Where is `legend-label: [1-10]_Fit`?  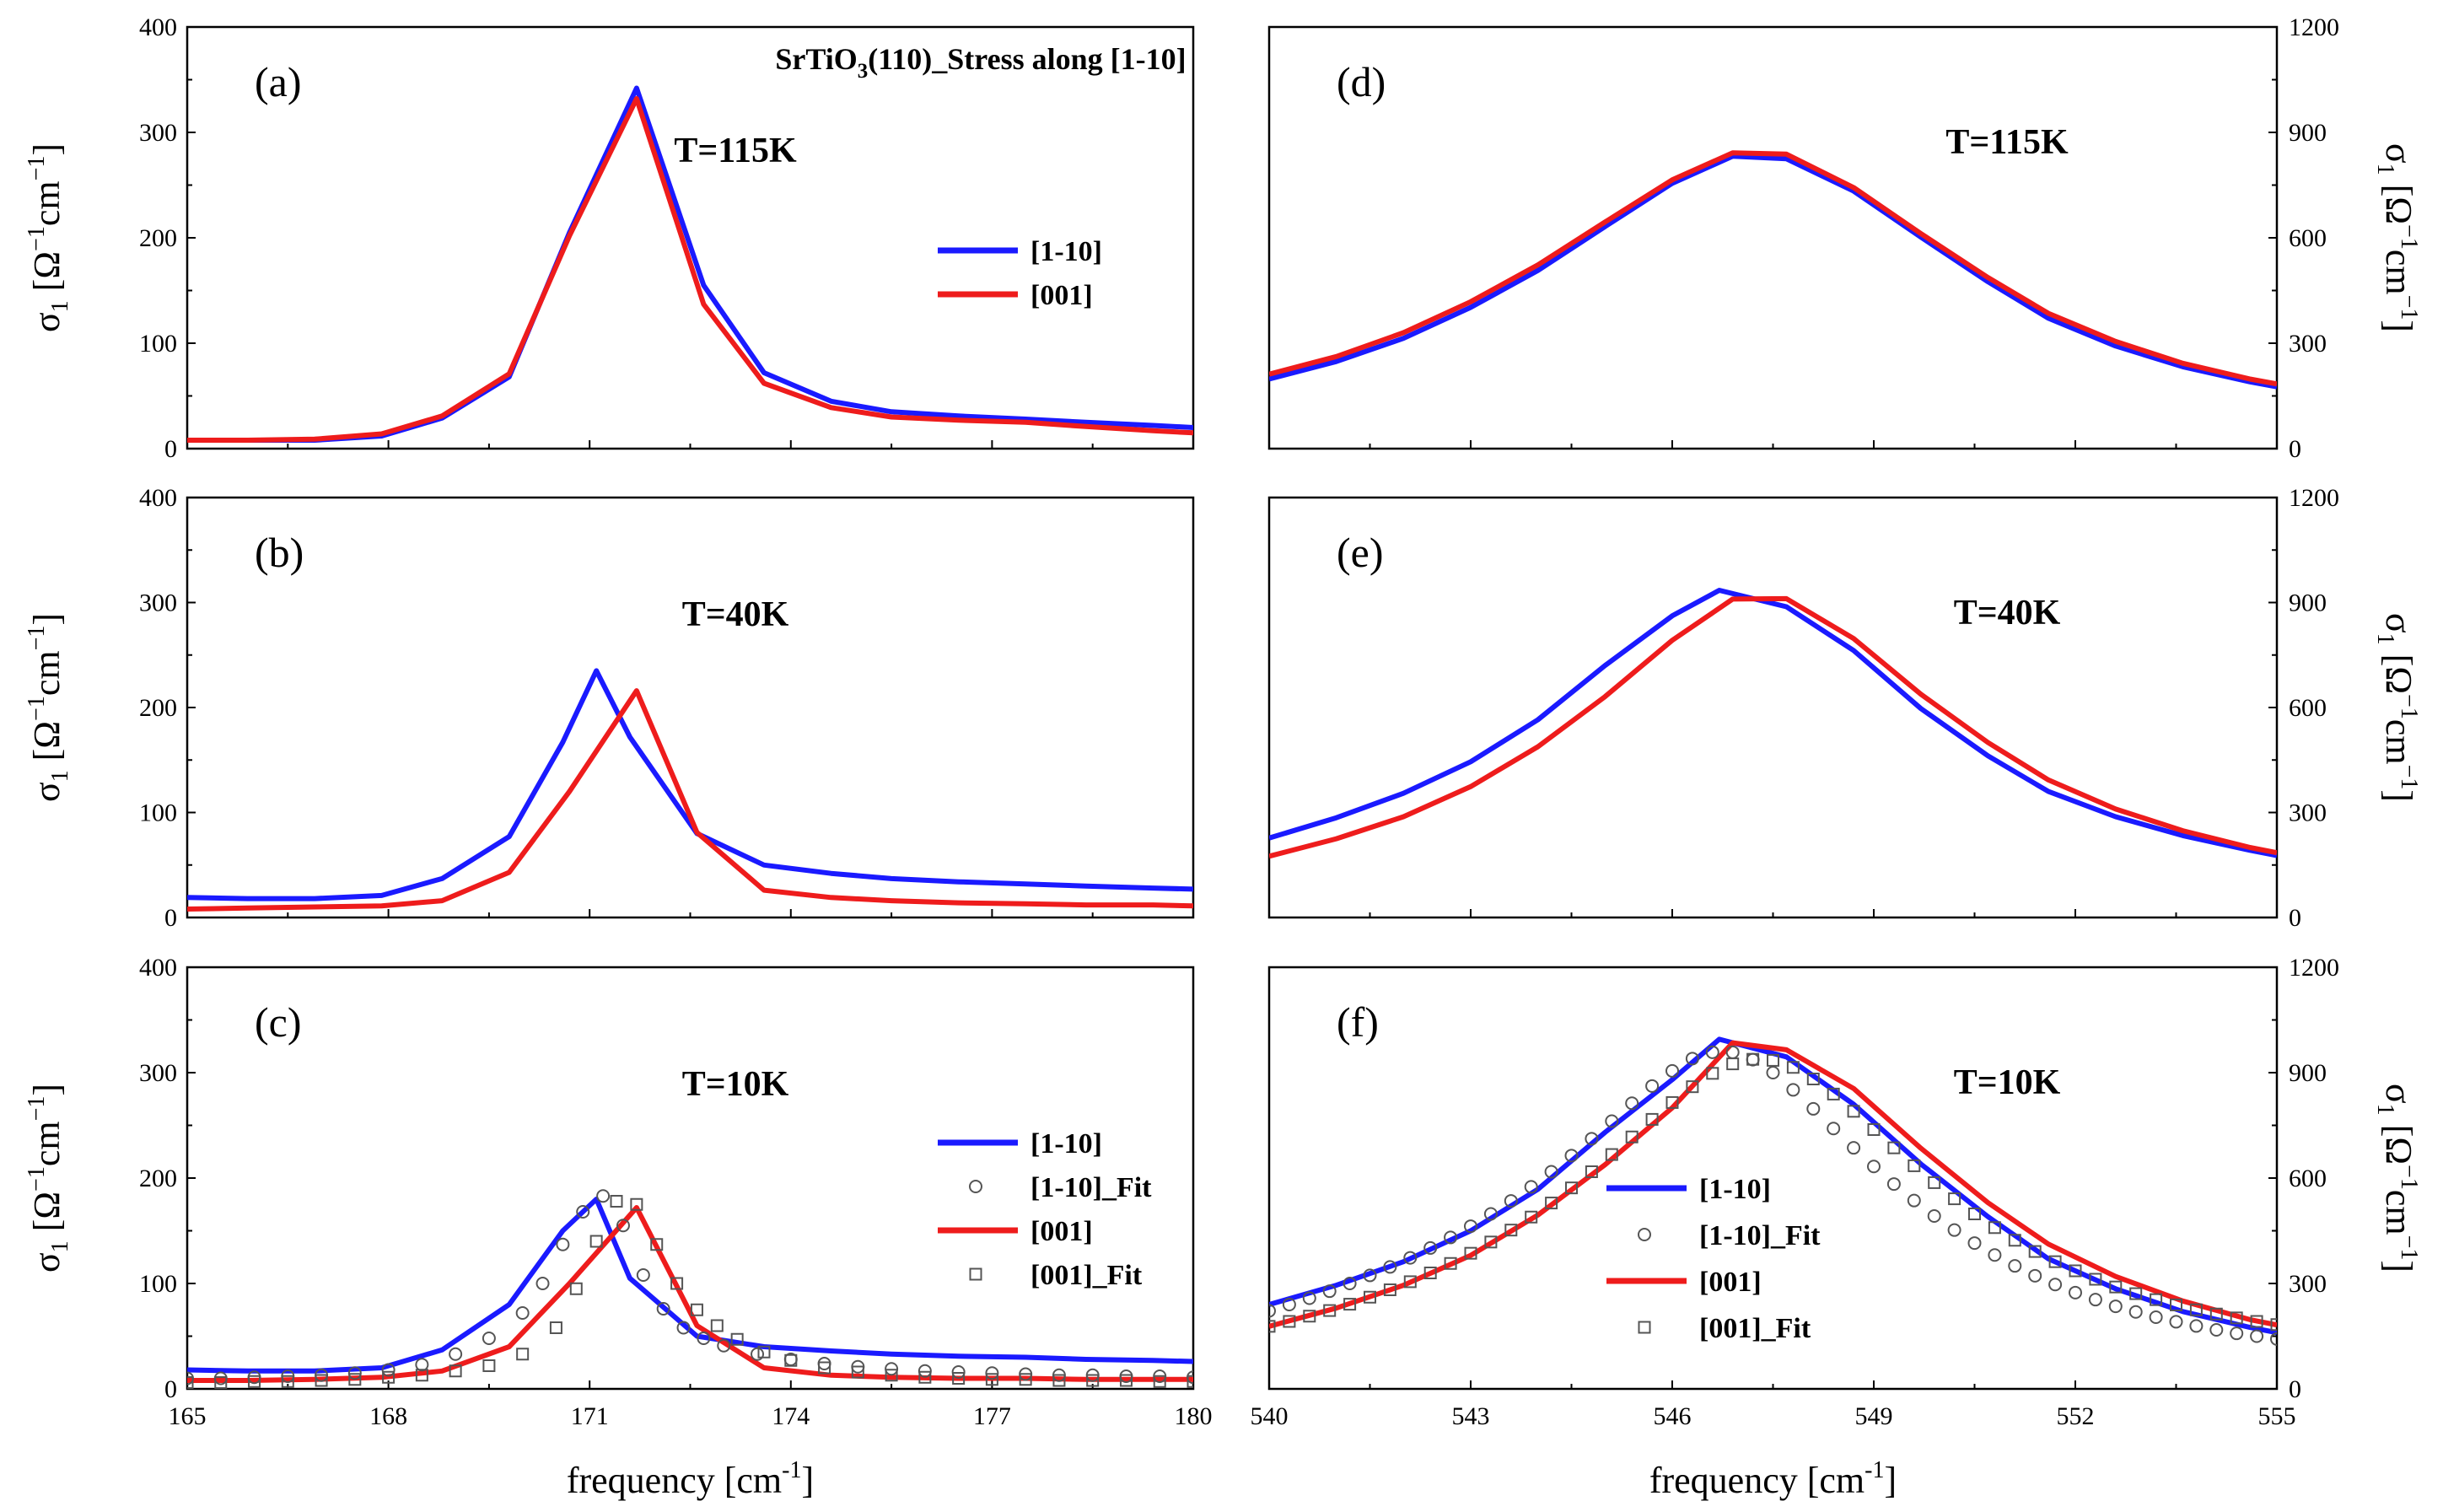
legend-label: [1-10]_Fit is located at coordinates (1091, 1188).